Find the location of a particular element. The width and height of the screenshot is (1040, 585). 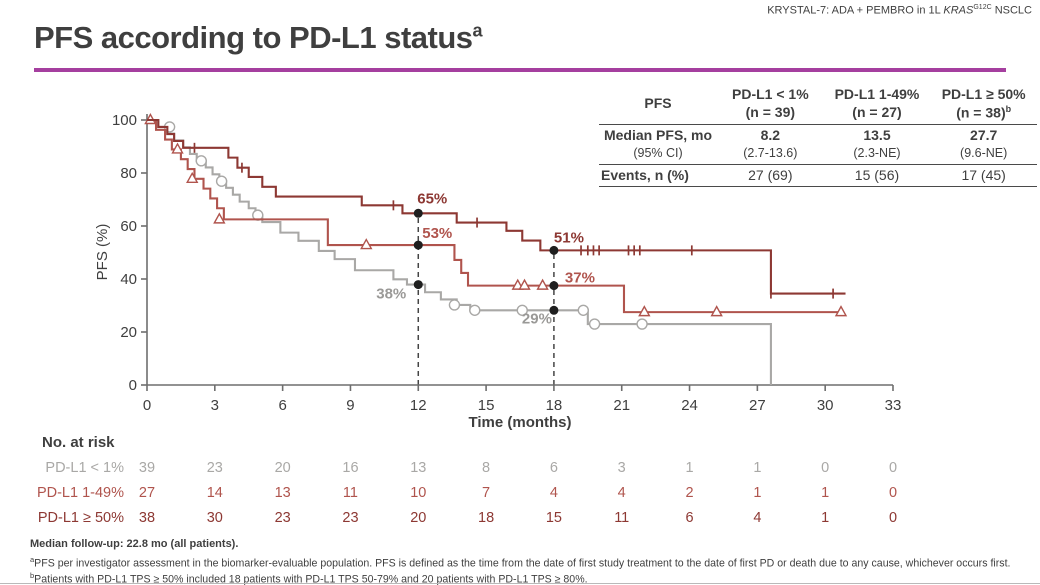

median-pfs-label: Median PFS, mo (95% CI) is located at coordinates (658, 143).